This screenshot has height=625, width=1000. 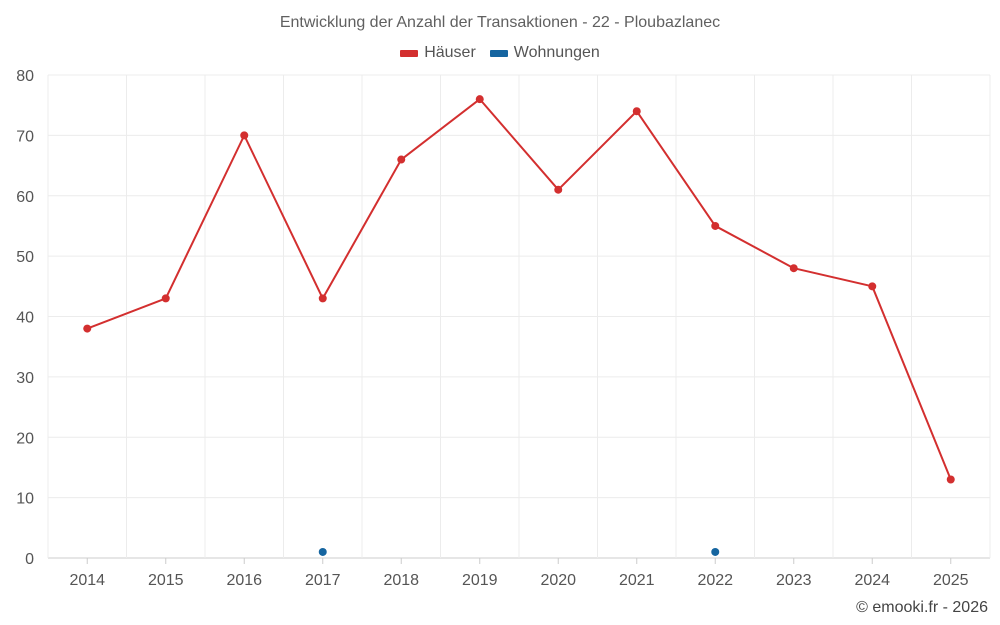 What do you see at coordinates (25, 197) in the screenshot?
I see `y-tick-label-60: 60` at bounding box center [25, 197].